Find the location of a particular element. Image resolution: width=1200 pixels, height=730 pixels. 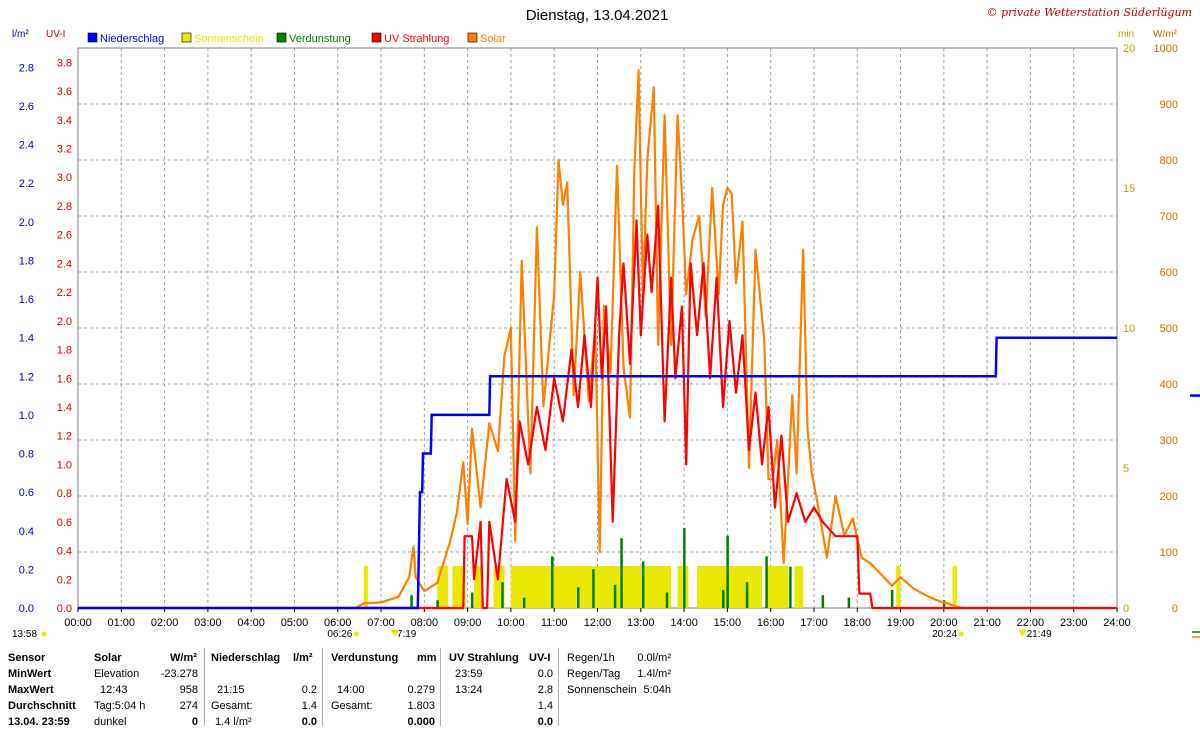

evap-label: 14:00 is located at coordinates (351, 690).